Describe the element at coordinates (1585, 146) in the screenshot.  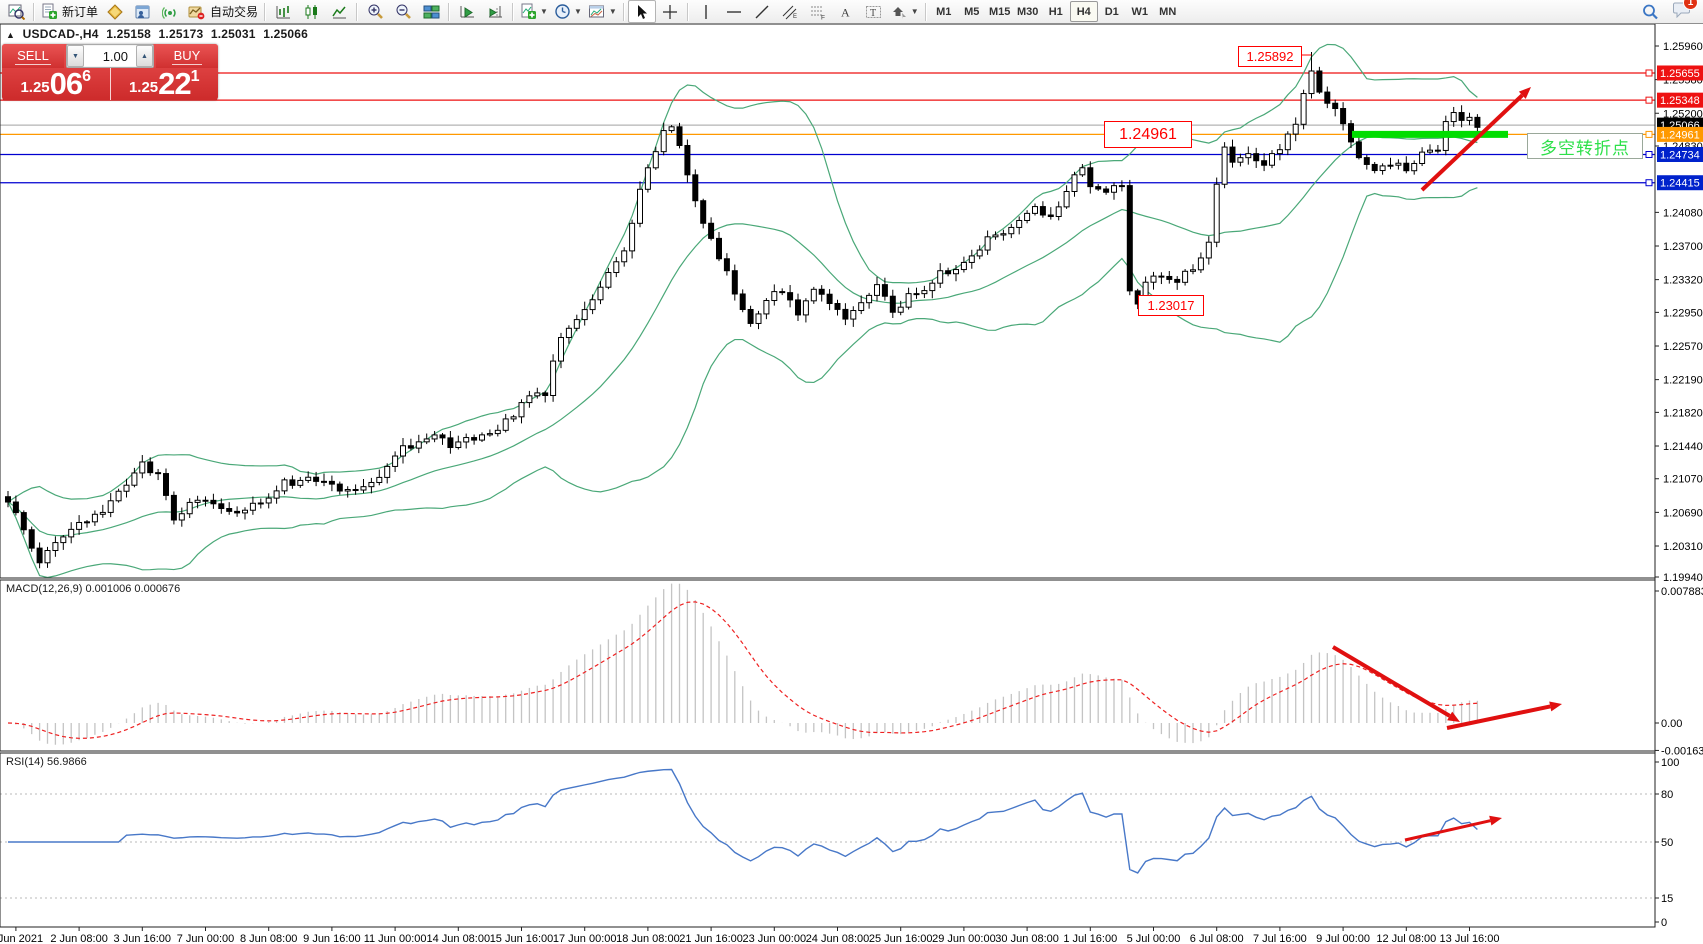
I see `annotation-turning-point: 多空转折点` at that location.